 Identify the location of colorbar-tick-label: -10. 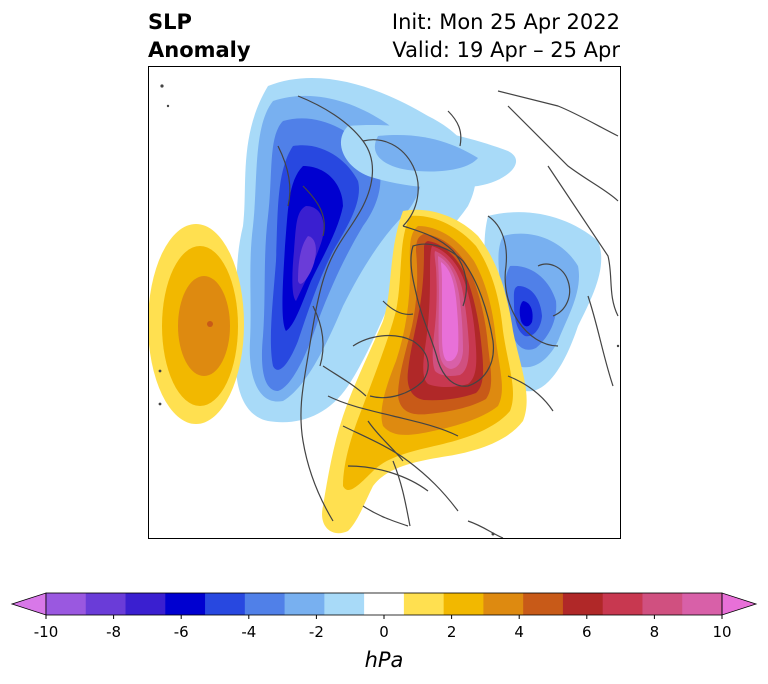
(46, 632).